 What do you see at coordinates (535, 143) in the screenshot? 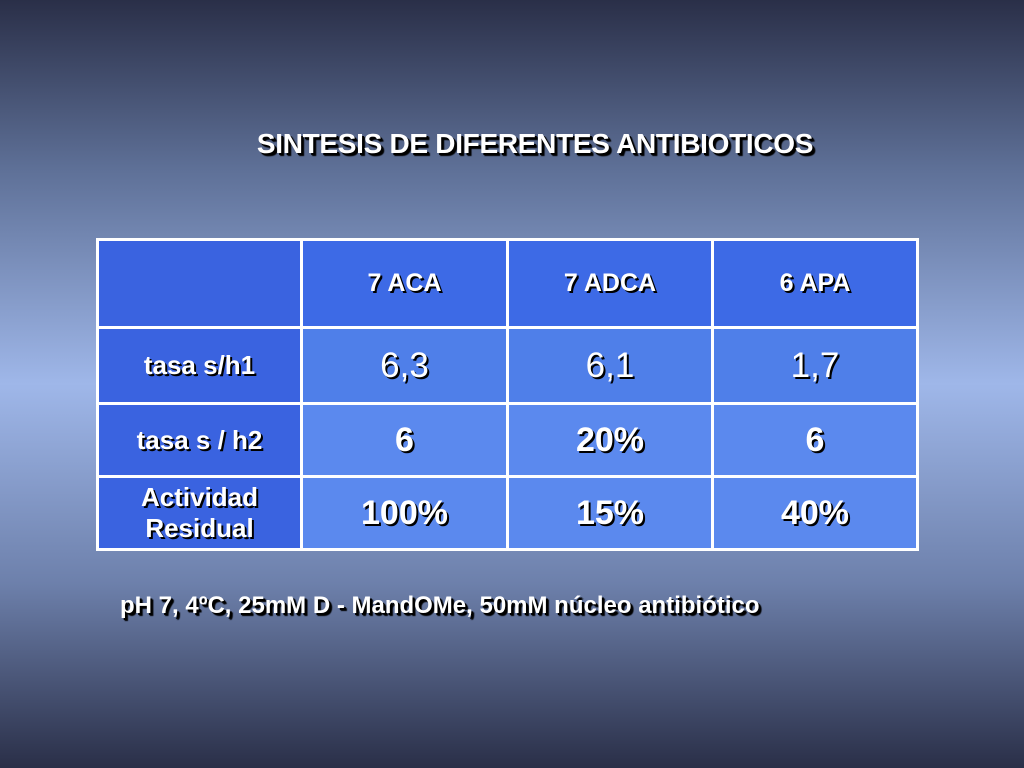
I see `slide-title: SINTESIS DE DIFERENTES ANTIBIOTICOS` at bounding box center [535, 143].